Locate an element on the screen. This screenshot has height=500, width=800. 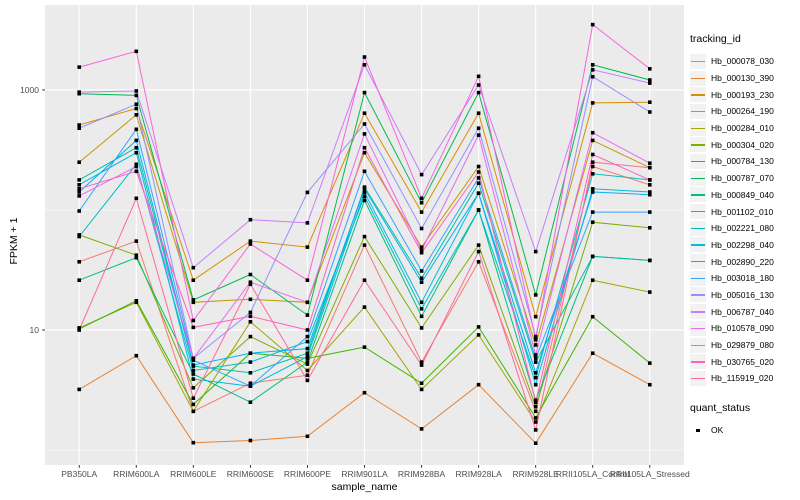
svg-text: RRIM600LE is located at coordinates (193, 474).